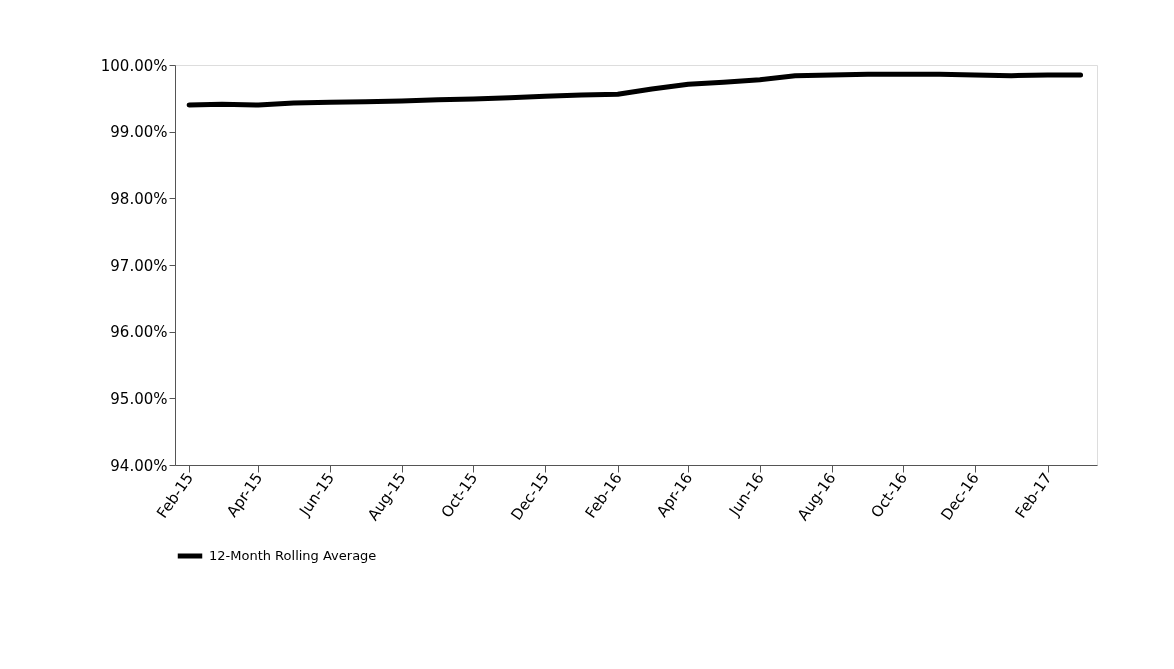 Image resolution: width=1174 pixels, height=669 pixels. I want to click on y-tick-label: 98.00%, so click(139, 198).